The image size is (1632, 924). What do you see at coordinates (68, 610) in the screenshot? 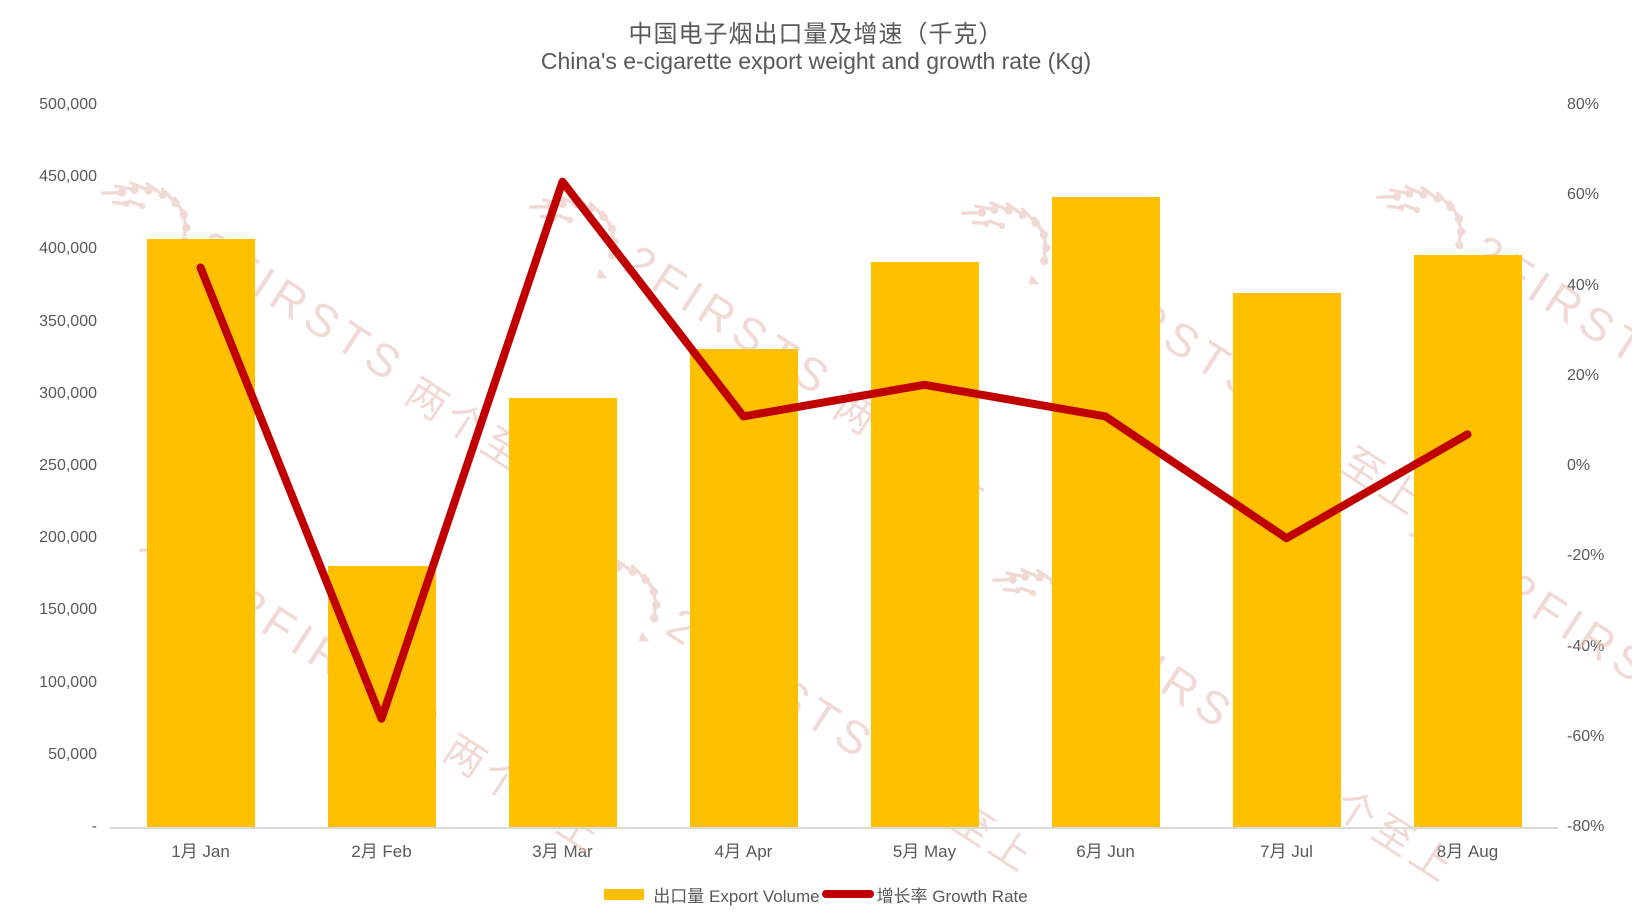
I see `y-left-tick-label: 150,000` at bounding box center [68, 610].